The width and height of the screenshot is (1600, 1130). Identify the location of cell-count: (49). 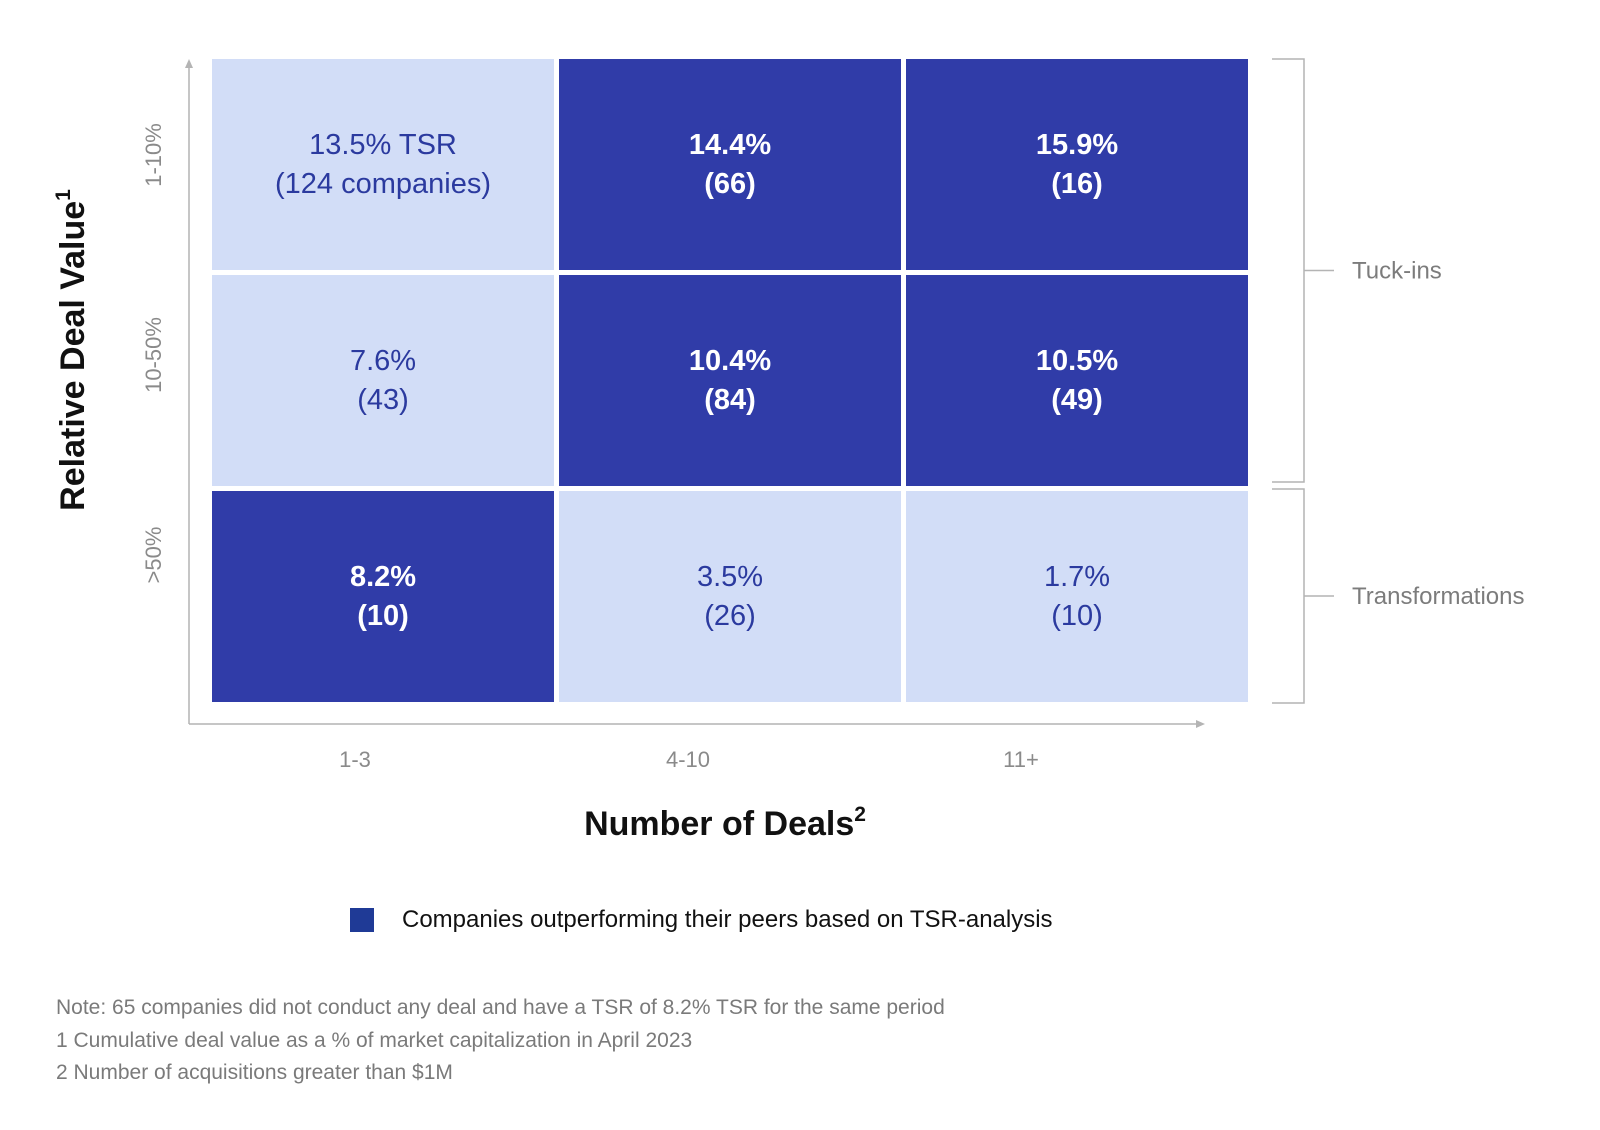
(1077, 400).